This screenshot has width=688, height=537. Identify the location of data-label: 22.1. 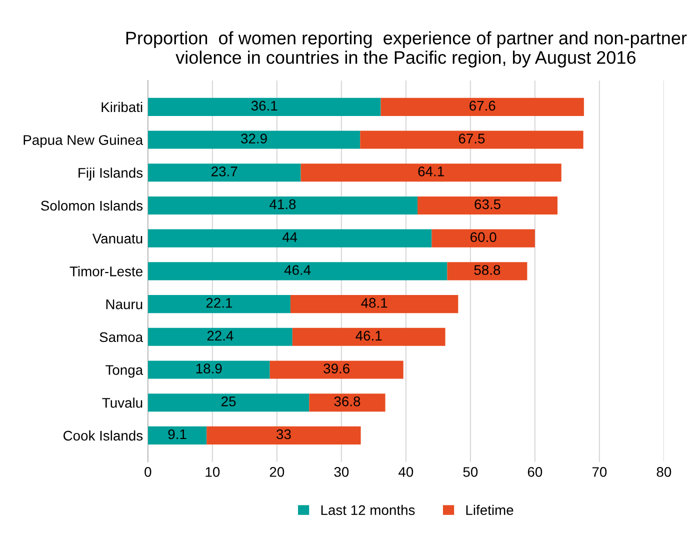
(219, 303).